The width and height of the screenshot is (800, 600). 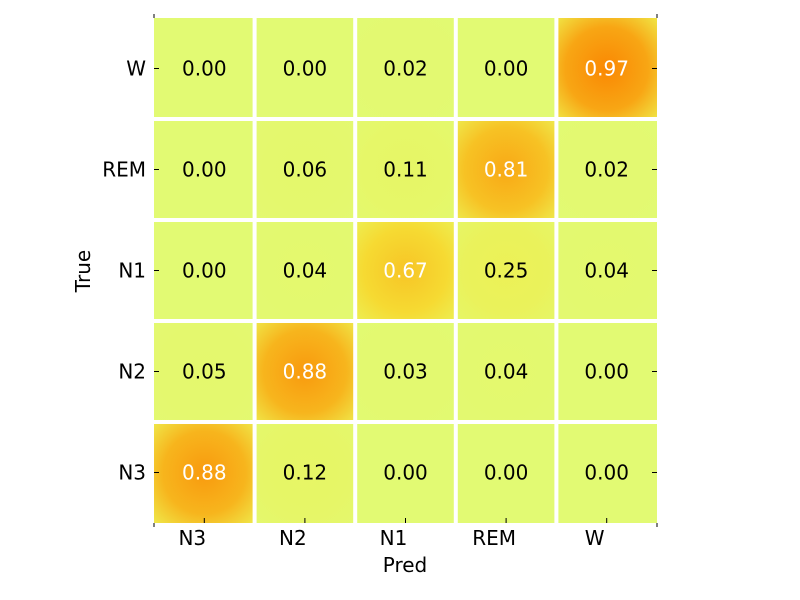 What do you see at coordinates (132, 473) in the screenshot?
I see `y-tick-label: N3` at bounding box center [132, 473].